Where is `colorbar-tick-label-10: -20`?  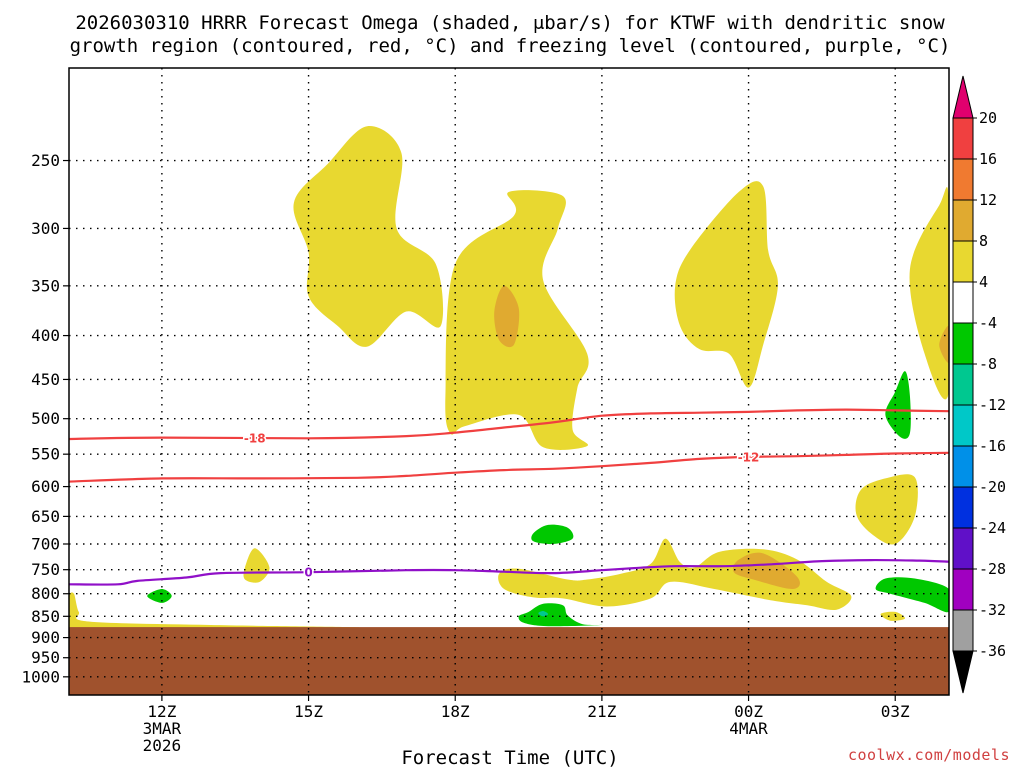
colorbar-tick-label-10: -20 is located at coordinates (992, 487).